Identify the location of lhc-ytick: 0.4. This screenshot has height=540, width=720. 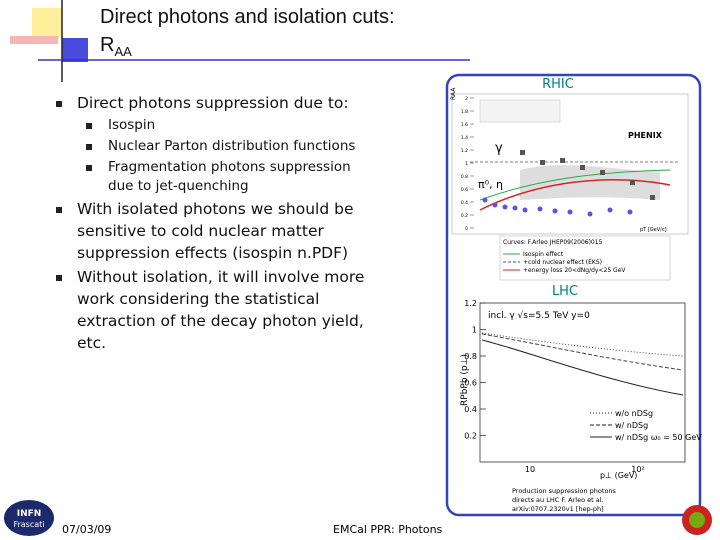
(470, 409).